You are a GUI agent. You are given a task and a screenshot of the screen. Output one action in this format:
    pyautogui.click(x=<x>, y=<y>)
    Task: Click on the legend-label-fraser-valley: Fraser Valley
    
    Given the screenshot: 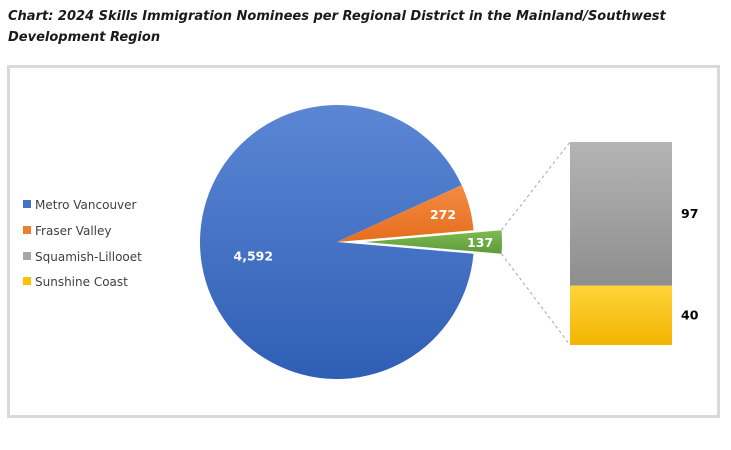 What is the action you would take?
    pyautogui.click(x=73, y=231)
    